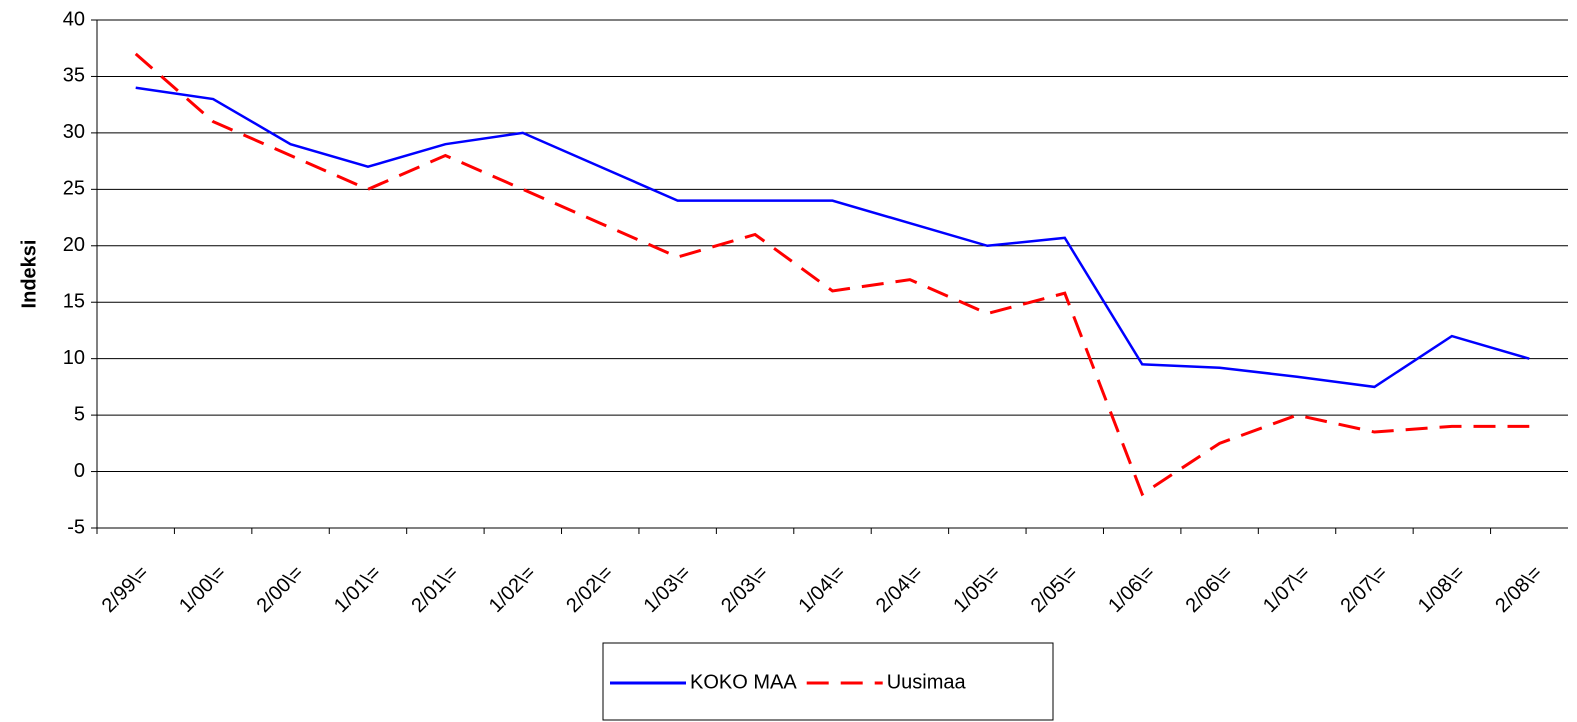  Describe the element at coordinates (1441, 589) in the screenshot. I see `x-tick-label: 1/08\=` at that location.